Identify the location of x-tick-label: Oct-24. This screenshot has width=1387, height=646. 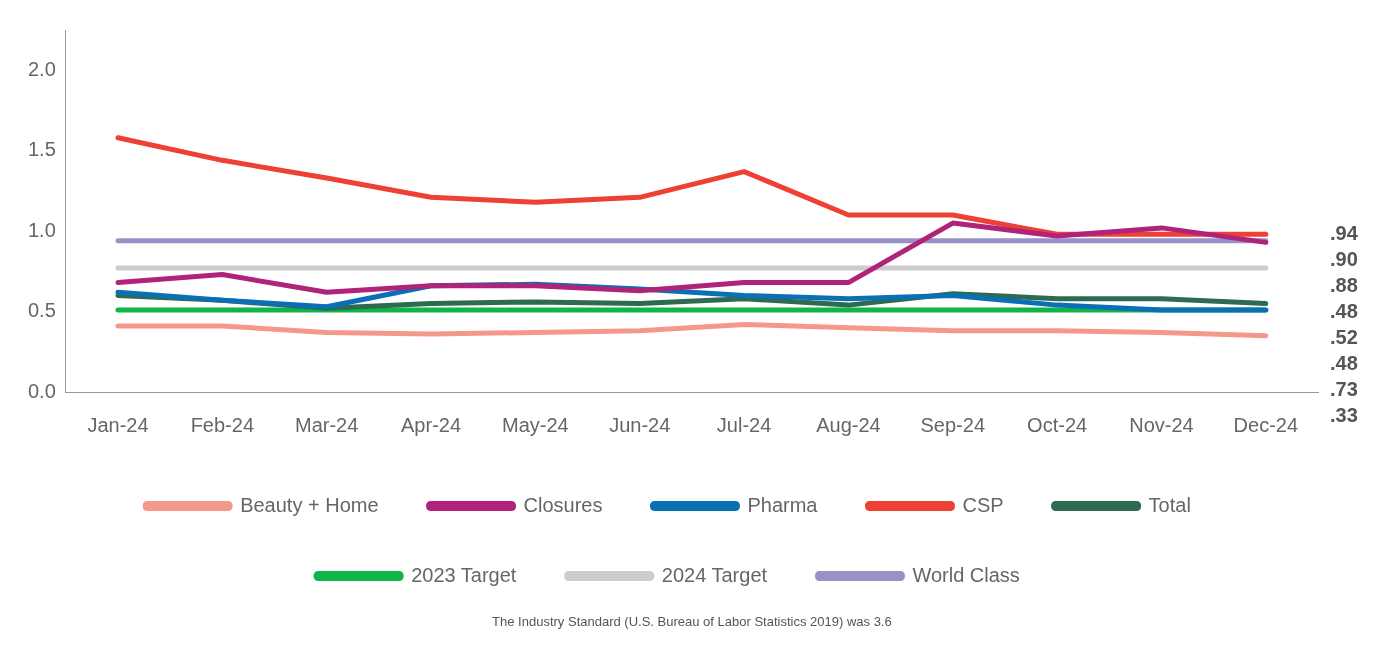
(1057, 424).